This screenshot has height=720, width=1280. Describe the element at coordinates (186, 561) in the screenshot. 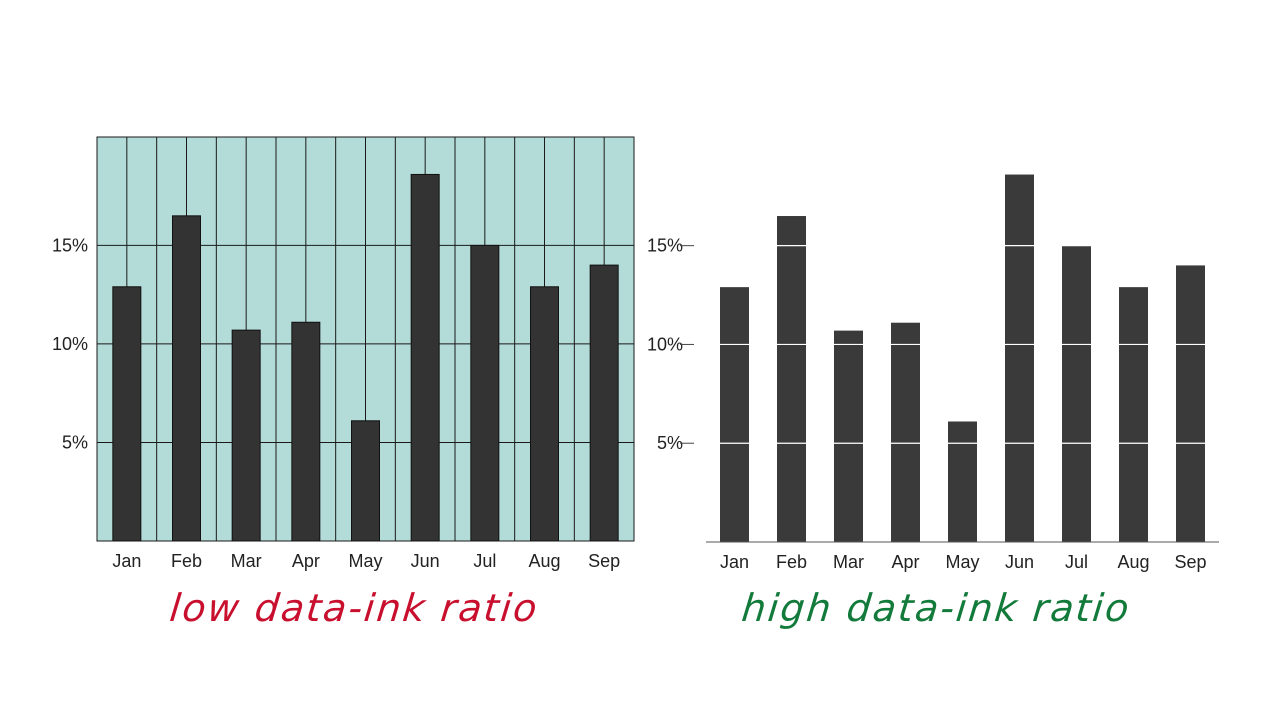

I see `left-x-tick-label: Feb` at that location.